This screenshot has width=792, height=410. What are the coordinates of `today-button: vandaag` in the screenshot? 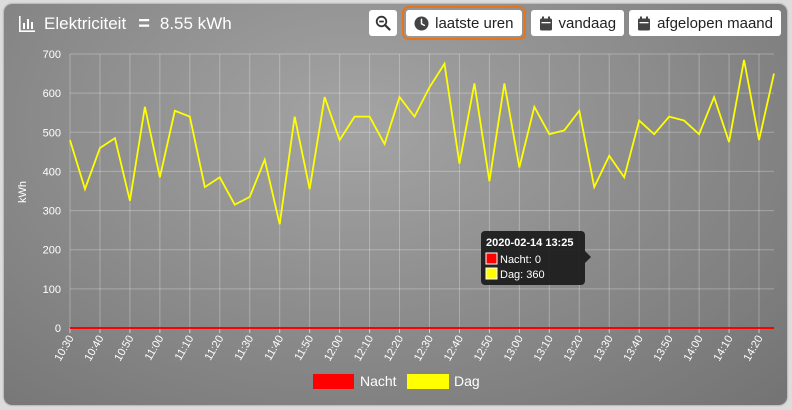 It's located at (577, 23).